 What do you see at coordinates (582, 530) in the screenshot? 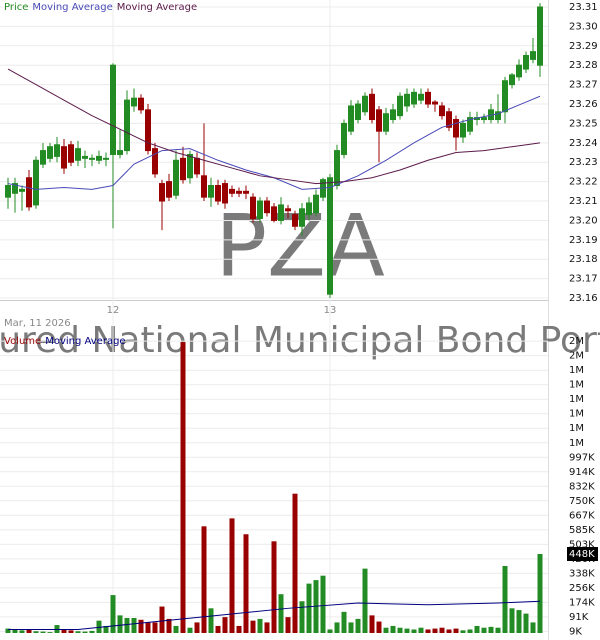
I see `y-tick-label: 585K` at bounding box center [582, 530].